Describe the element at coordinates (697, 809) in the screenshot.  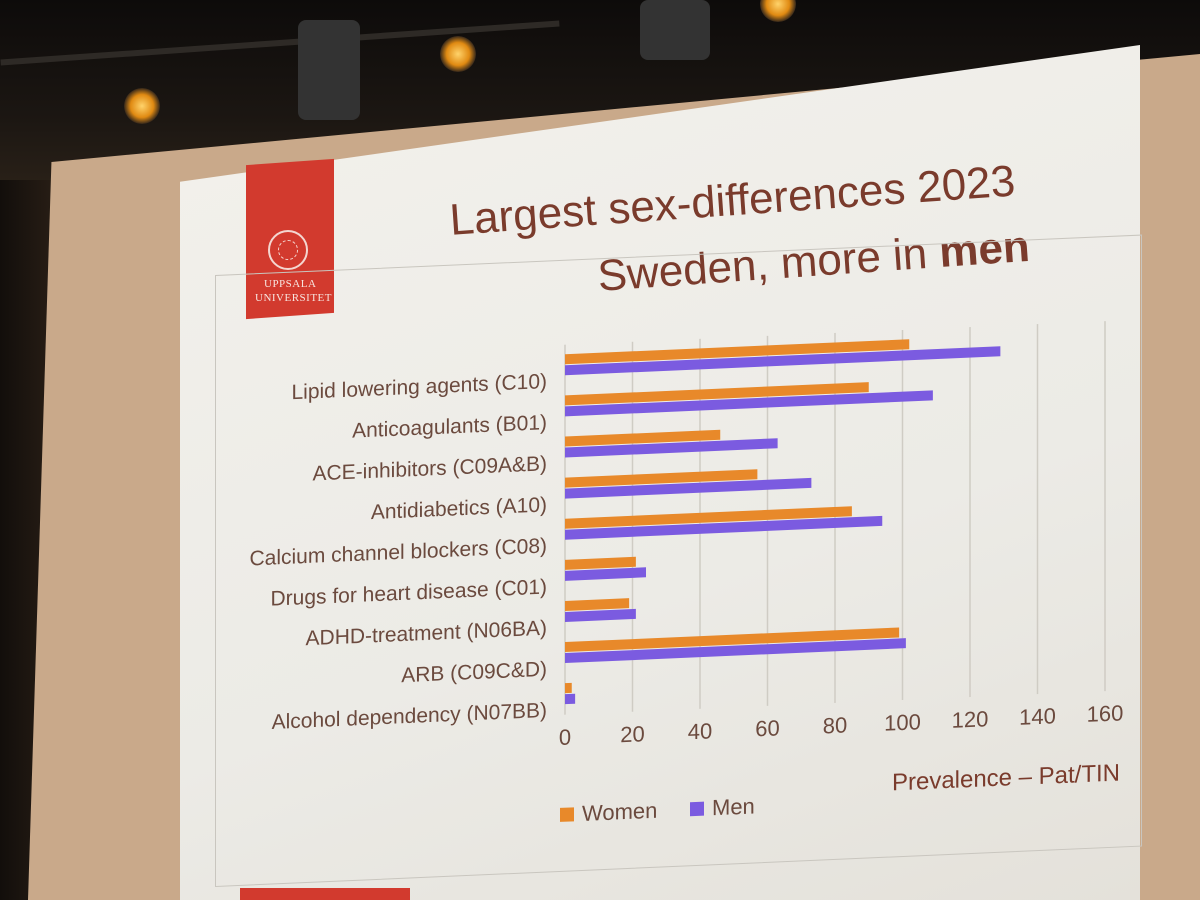
I see `legend-swatch-men` at that location.